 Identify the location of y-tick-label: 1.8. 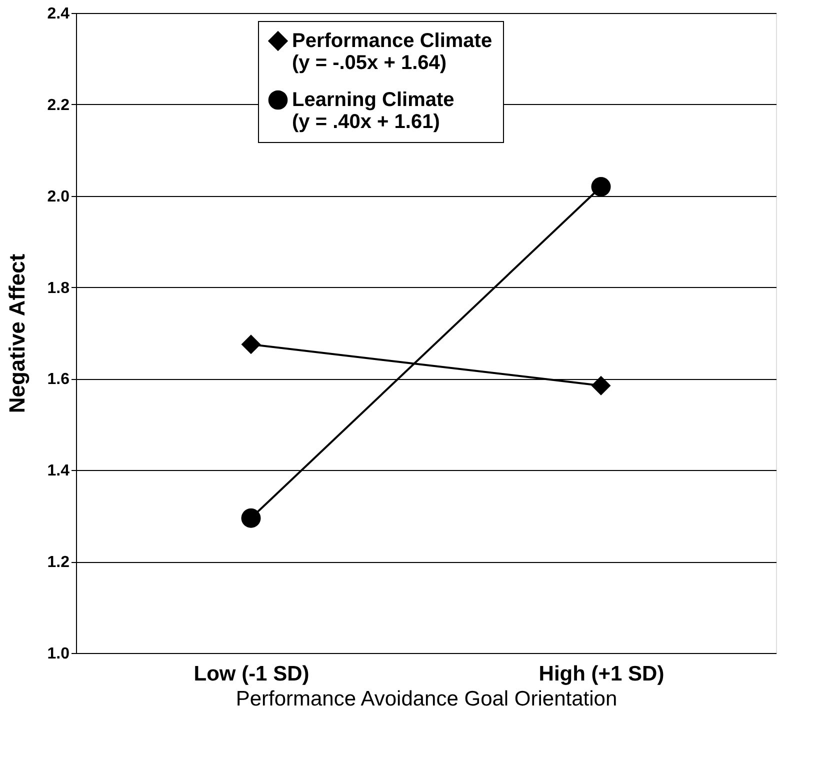
(58, 288).